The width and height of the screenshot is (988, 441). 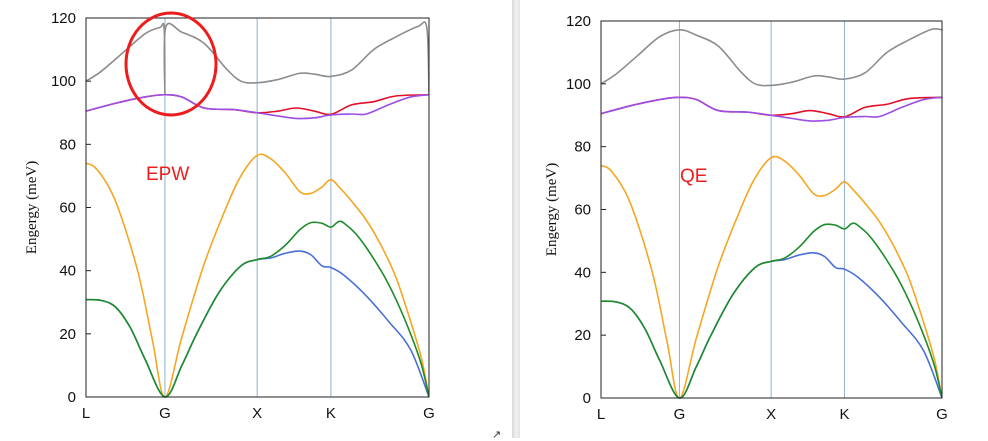 I want to click on panel-divider, so click(x=516, y=219).